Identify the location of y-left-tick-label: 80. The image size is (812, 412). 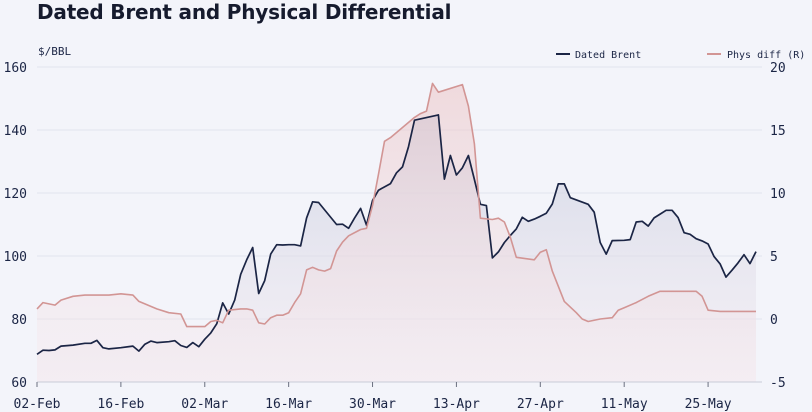
(19, 320).